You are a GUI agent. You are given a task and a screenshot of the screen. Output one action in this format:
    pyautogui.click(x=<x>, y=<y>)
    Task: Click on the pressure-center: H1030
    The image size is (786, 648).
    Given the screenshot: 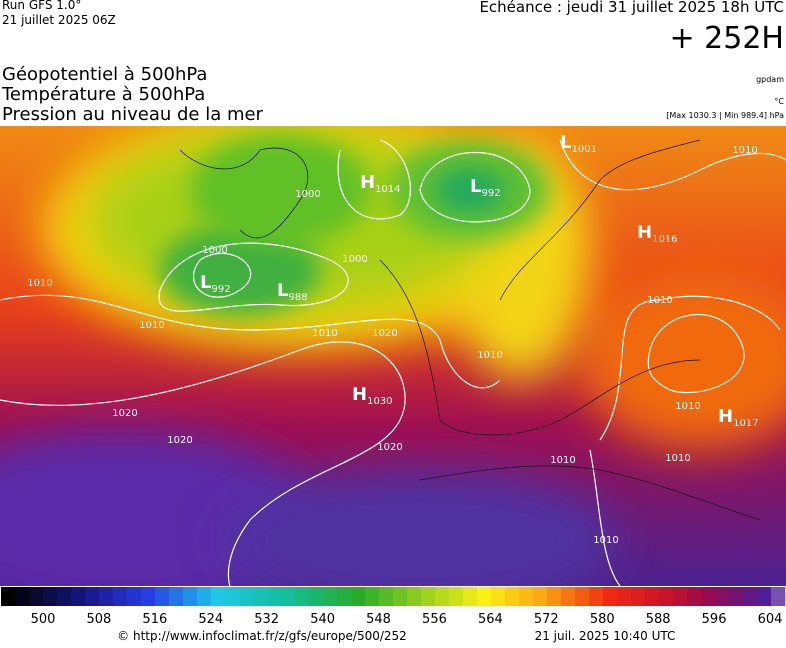 What is the action you would take?
    pyautogui.click(x=372, y=395)
    